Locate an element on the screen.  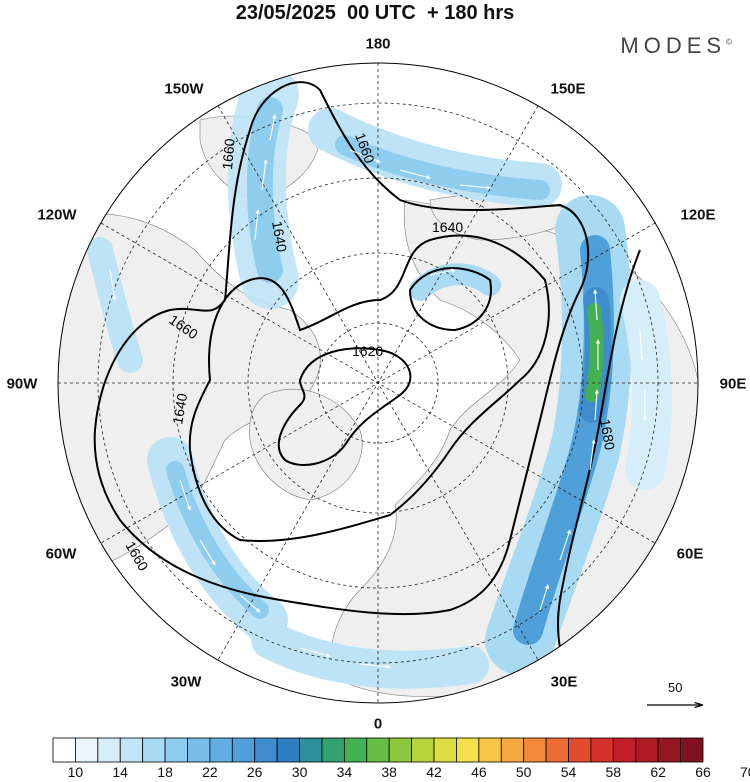
colorbar-tick-label: 34 is located at coordinates (344, 772).